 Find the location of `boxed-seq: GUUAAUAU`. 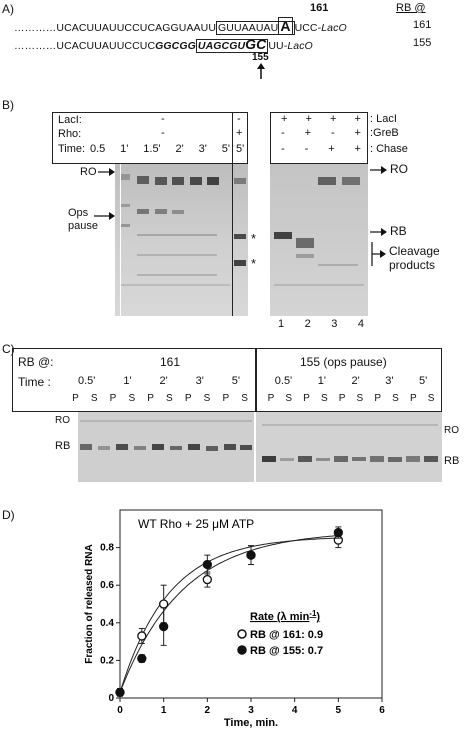

boxed-seq: GUUAAUAU is located at coordinates (248, 28).